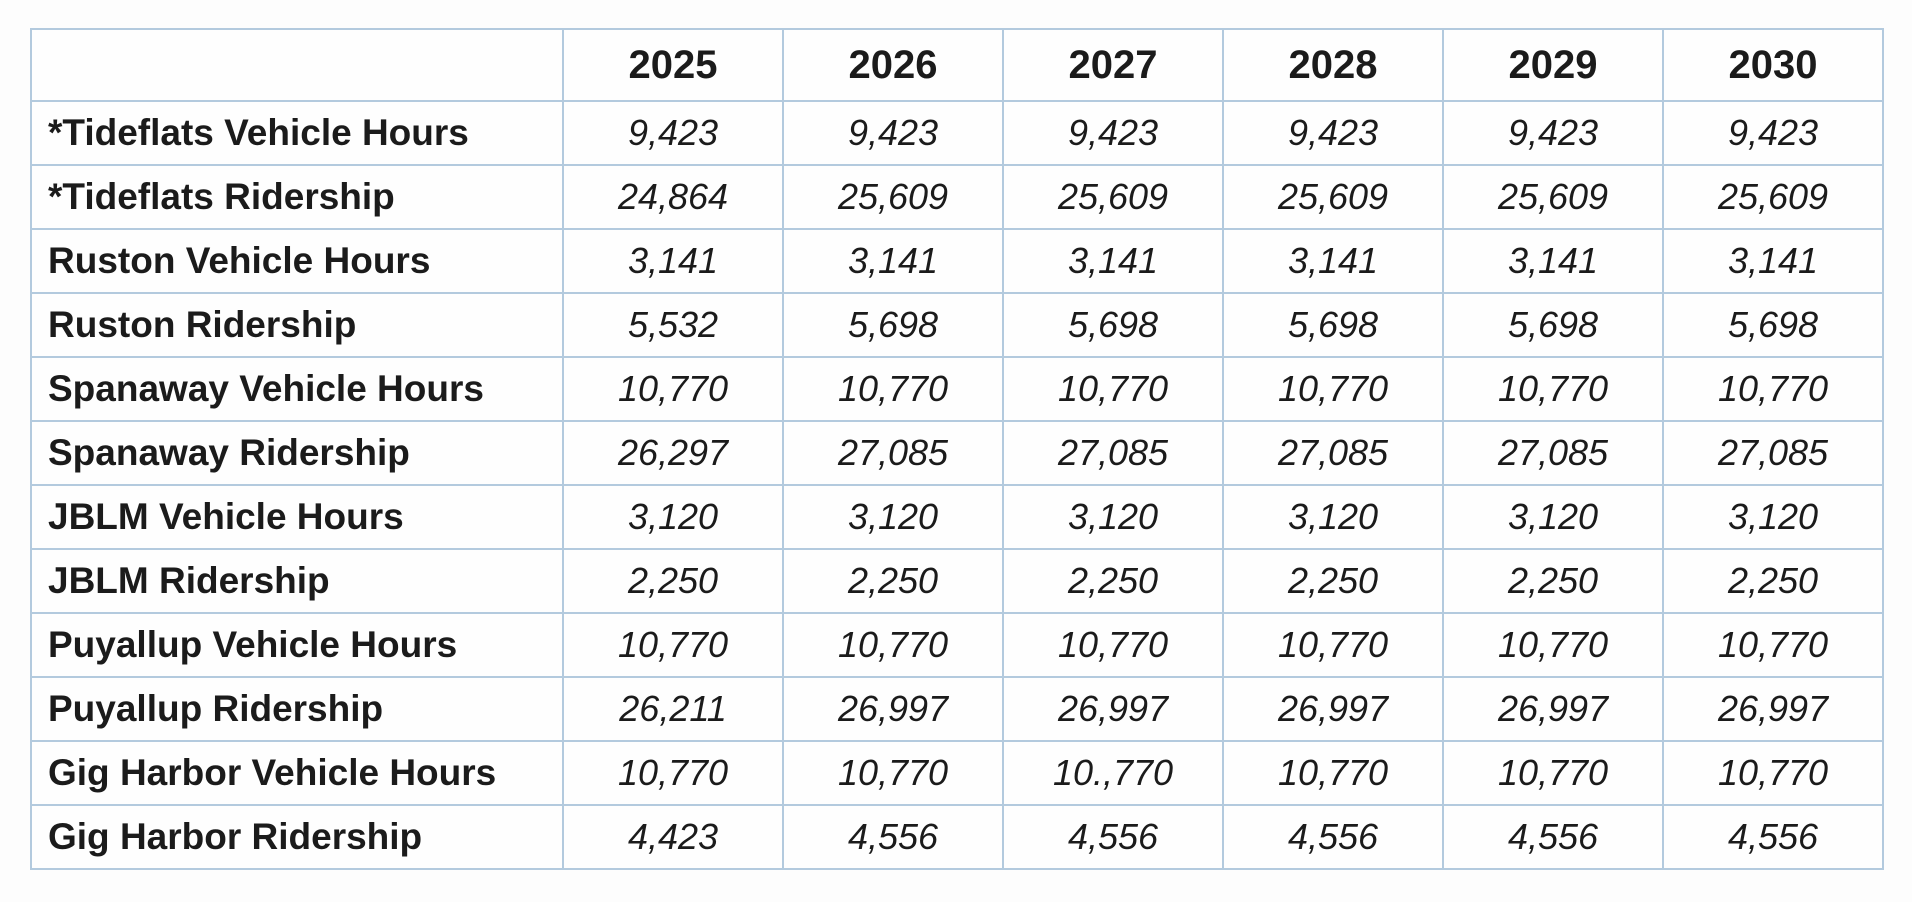 This screenshot has width=1912, height=902. Describe the element at coordinates (1773, 65) in the screenshot. I see `year-column-header: 2030` at that location.